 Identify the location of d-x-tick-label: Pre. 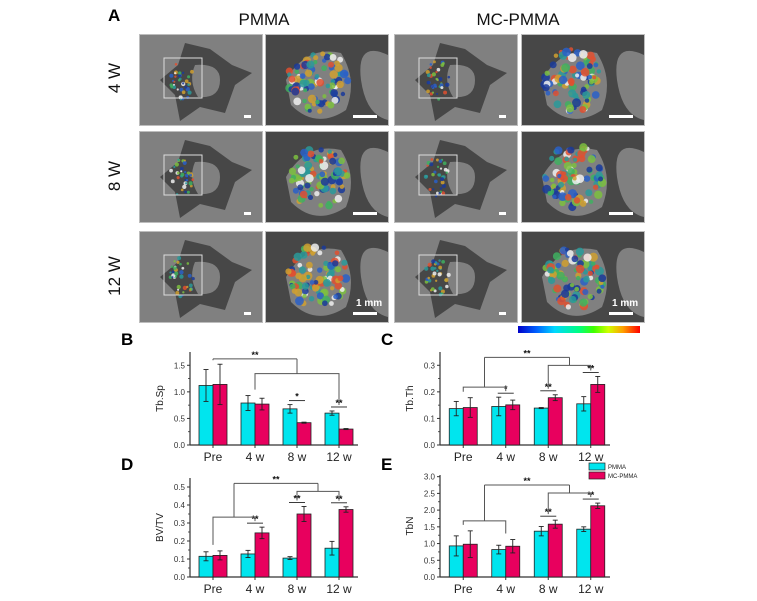
(213, 589).